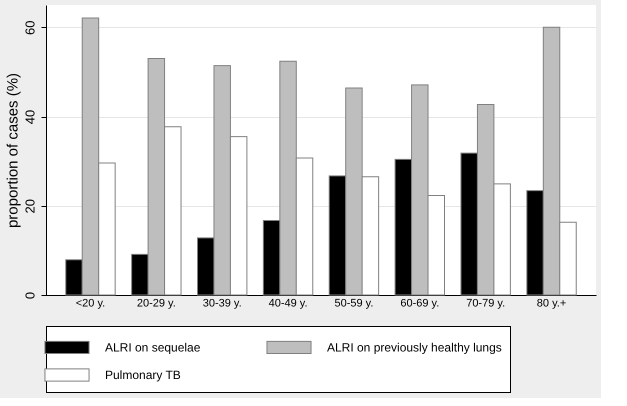 This screenshot has width=627, height=406. Describe the element at coordinates (551, 304) in the screenshot. I see `x-tick-label: 80 y.+` at that location.